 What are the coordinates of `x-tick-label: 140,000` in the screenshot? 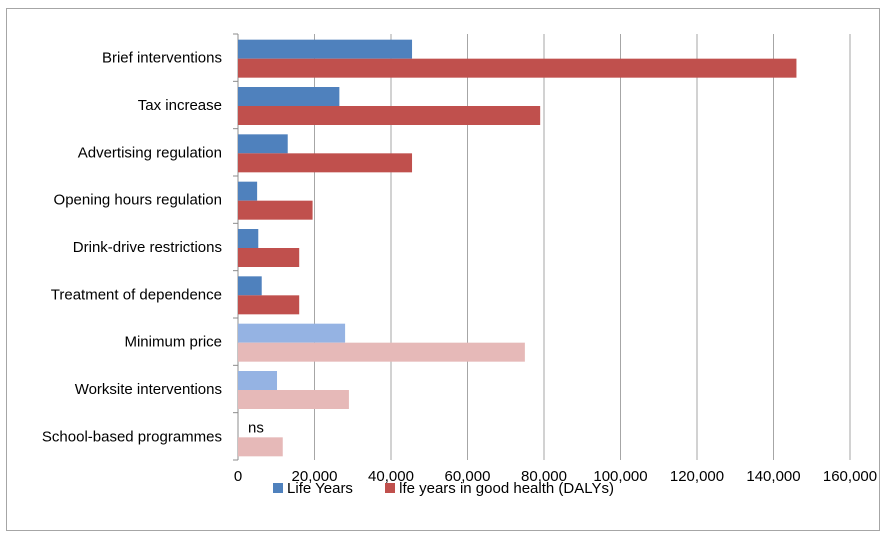 It's located at (773, 476).